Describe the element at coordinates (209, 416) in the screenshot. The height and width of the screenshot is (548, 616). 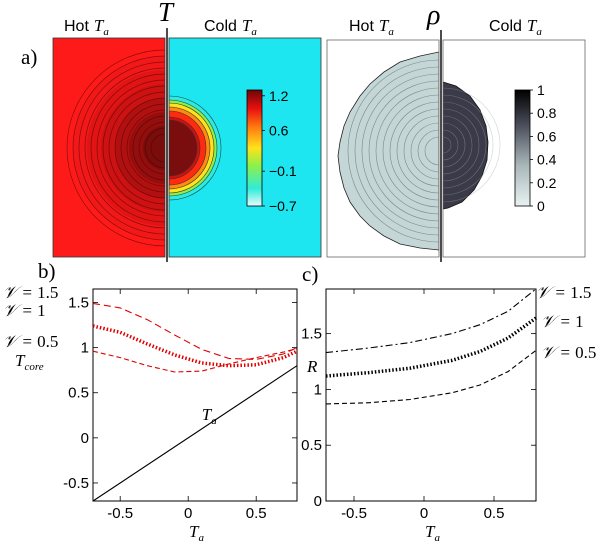
I see `line-annotation: Ta` at that location.